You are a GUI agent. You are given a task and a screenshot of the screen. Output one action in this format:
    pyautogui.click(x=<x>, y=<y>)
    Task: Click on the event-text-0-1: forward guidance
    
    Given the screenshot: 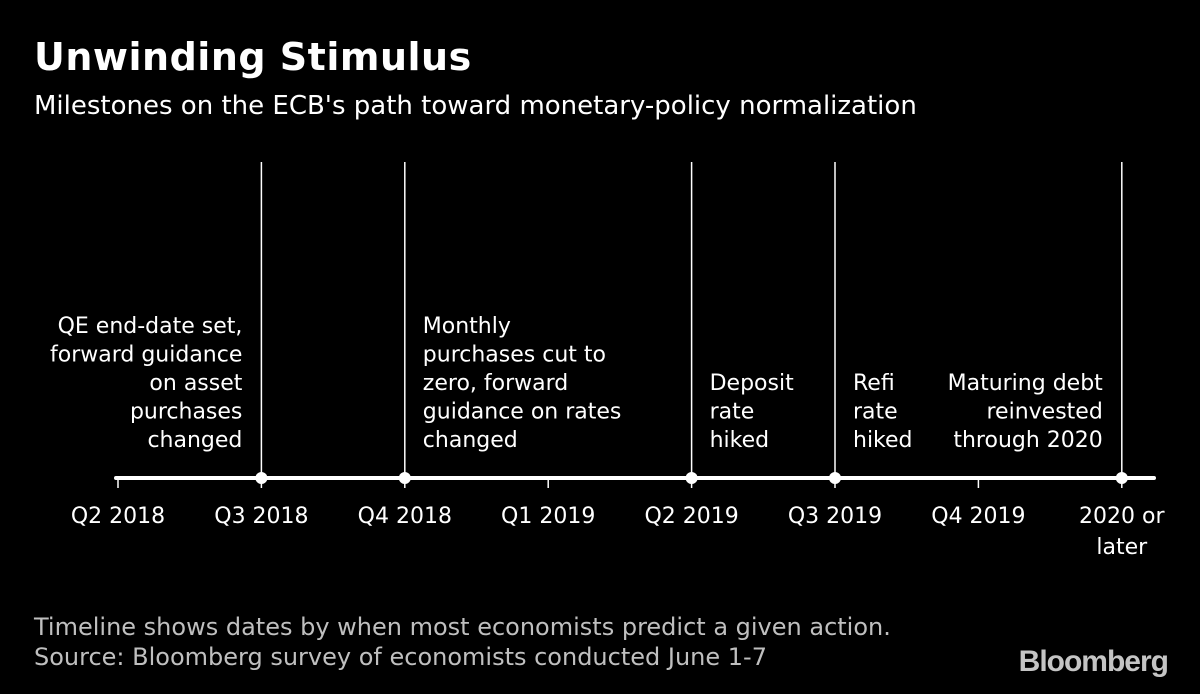 What is the action you would take?
    pyautogui.click(x=146, y=355)
    